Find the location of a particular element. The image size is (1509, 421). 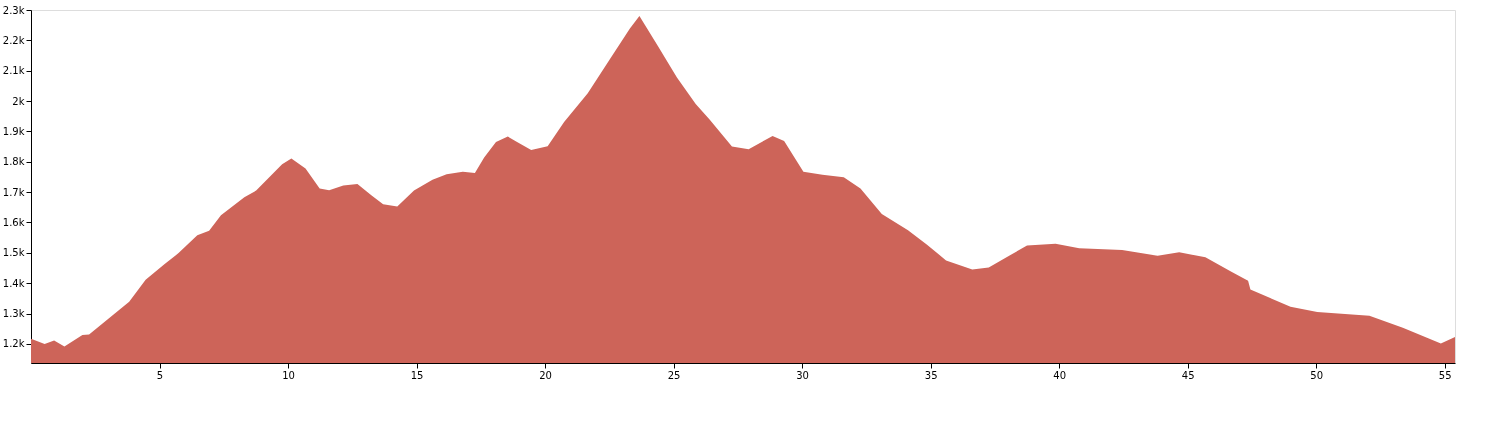

x-tick-label: 55 is located at coordinates (1445, 375).